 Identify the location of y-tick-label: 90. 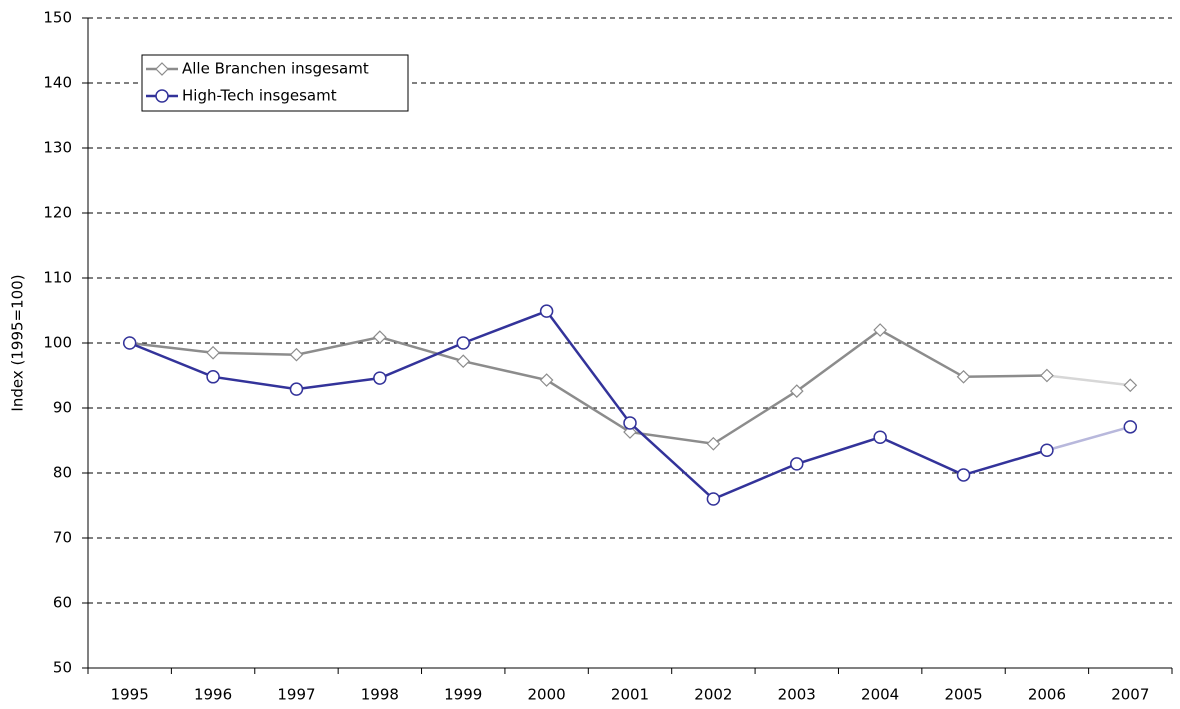
(62, 408).